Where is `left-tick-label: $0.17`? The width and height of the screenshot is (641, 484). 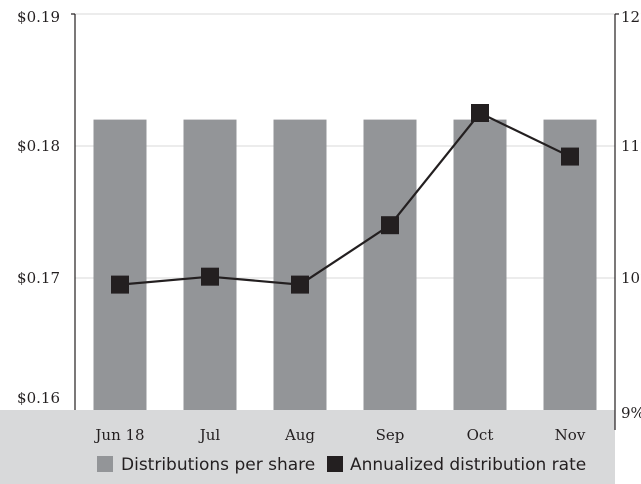
left-tick-label: $0.17 is located at coordinates (38, 278).